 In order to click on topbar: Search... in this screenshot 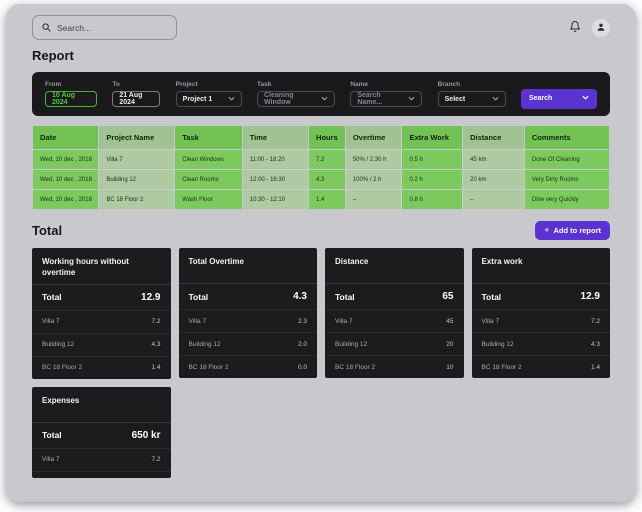, I will do `click(321, 22)`.